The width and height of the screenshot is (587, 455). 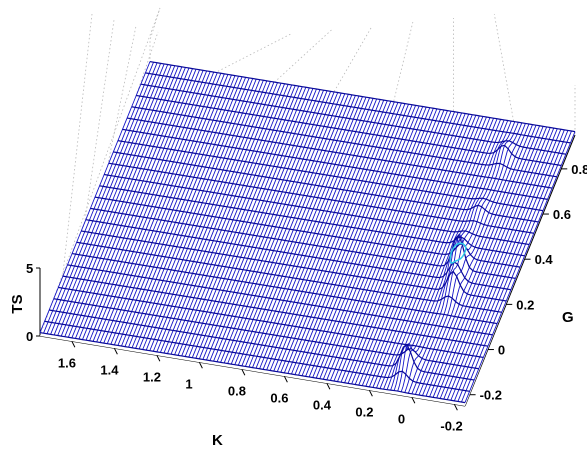 What do you see at coordinates (401, 418) in the screenshot?
I see `x-tick-label: 0` at bounding box center [401, 418].